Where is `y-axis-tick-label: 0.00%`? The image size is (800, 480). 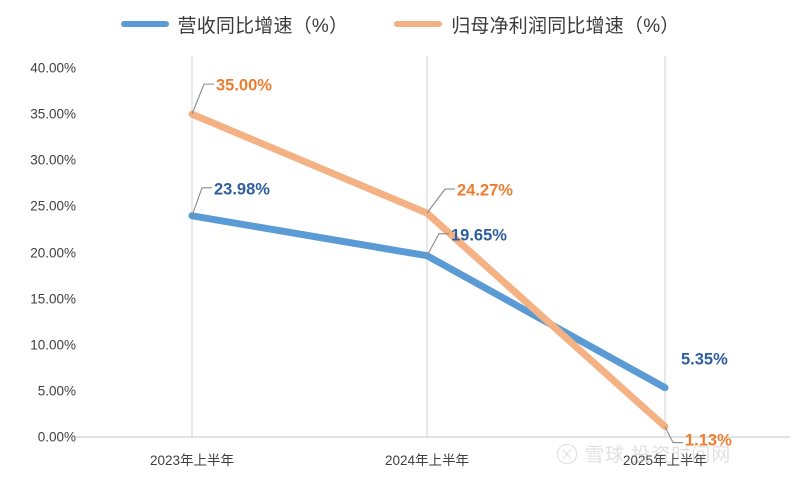 y-axis-tick-label: 0.00% is located at coordinates (56, 437).